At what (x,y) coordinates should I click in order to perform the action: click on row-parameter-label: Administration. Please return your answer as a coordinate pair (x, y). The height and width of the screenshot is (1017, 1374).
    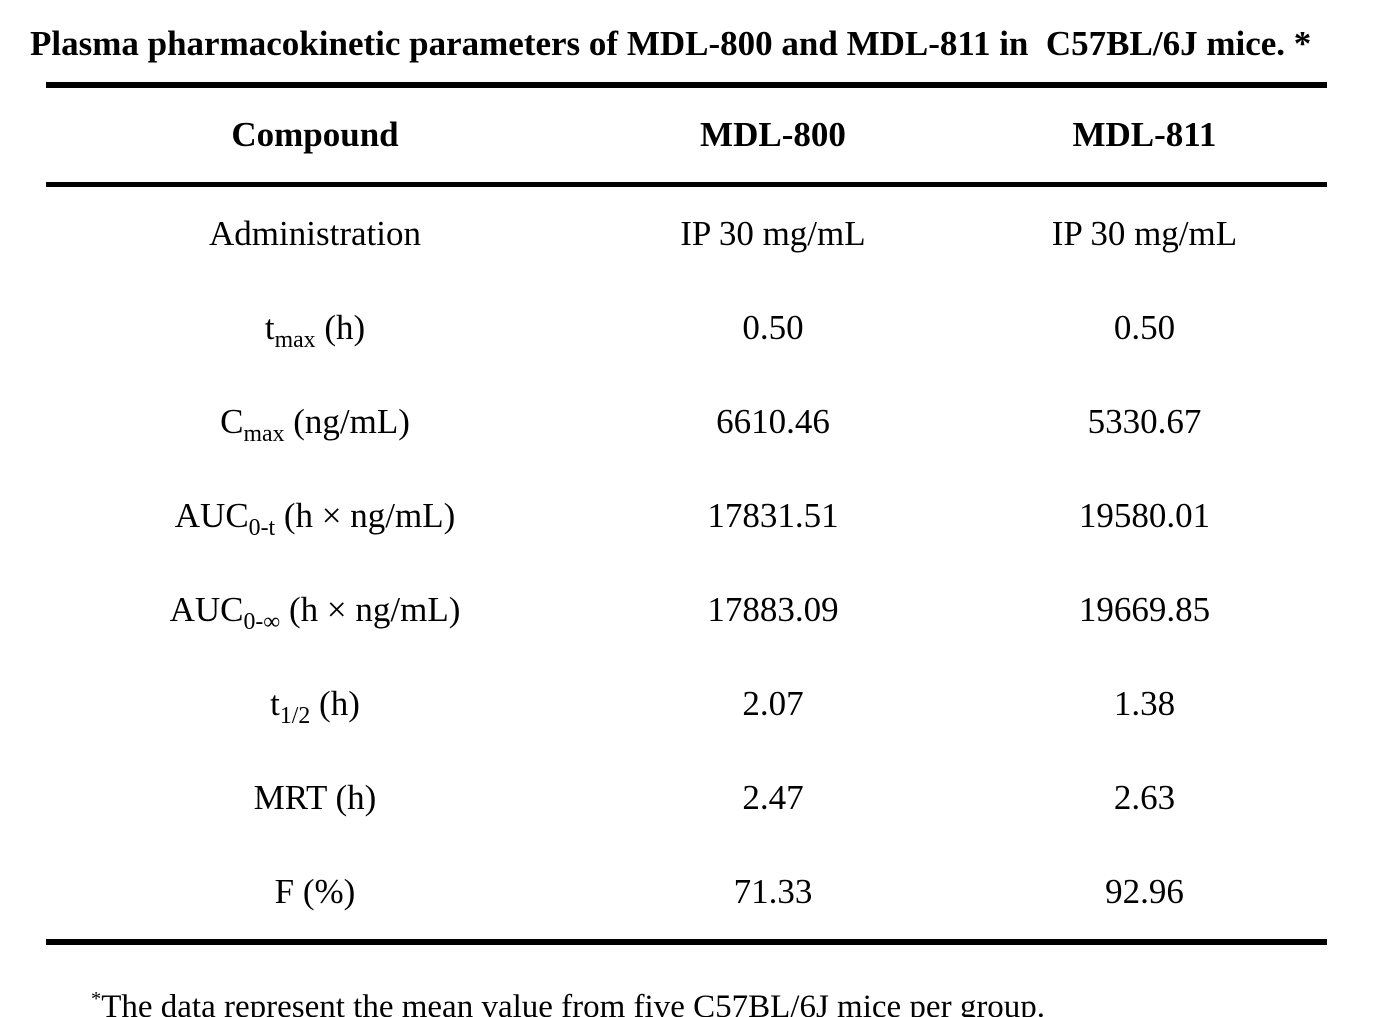
    Looking at the image, I should click on (315, 233).